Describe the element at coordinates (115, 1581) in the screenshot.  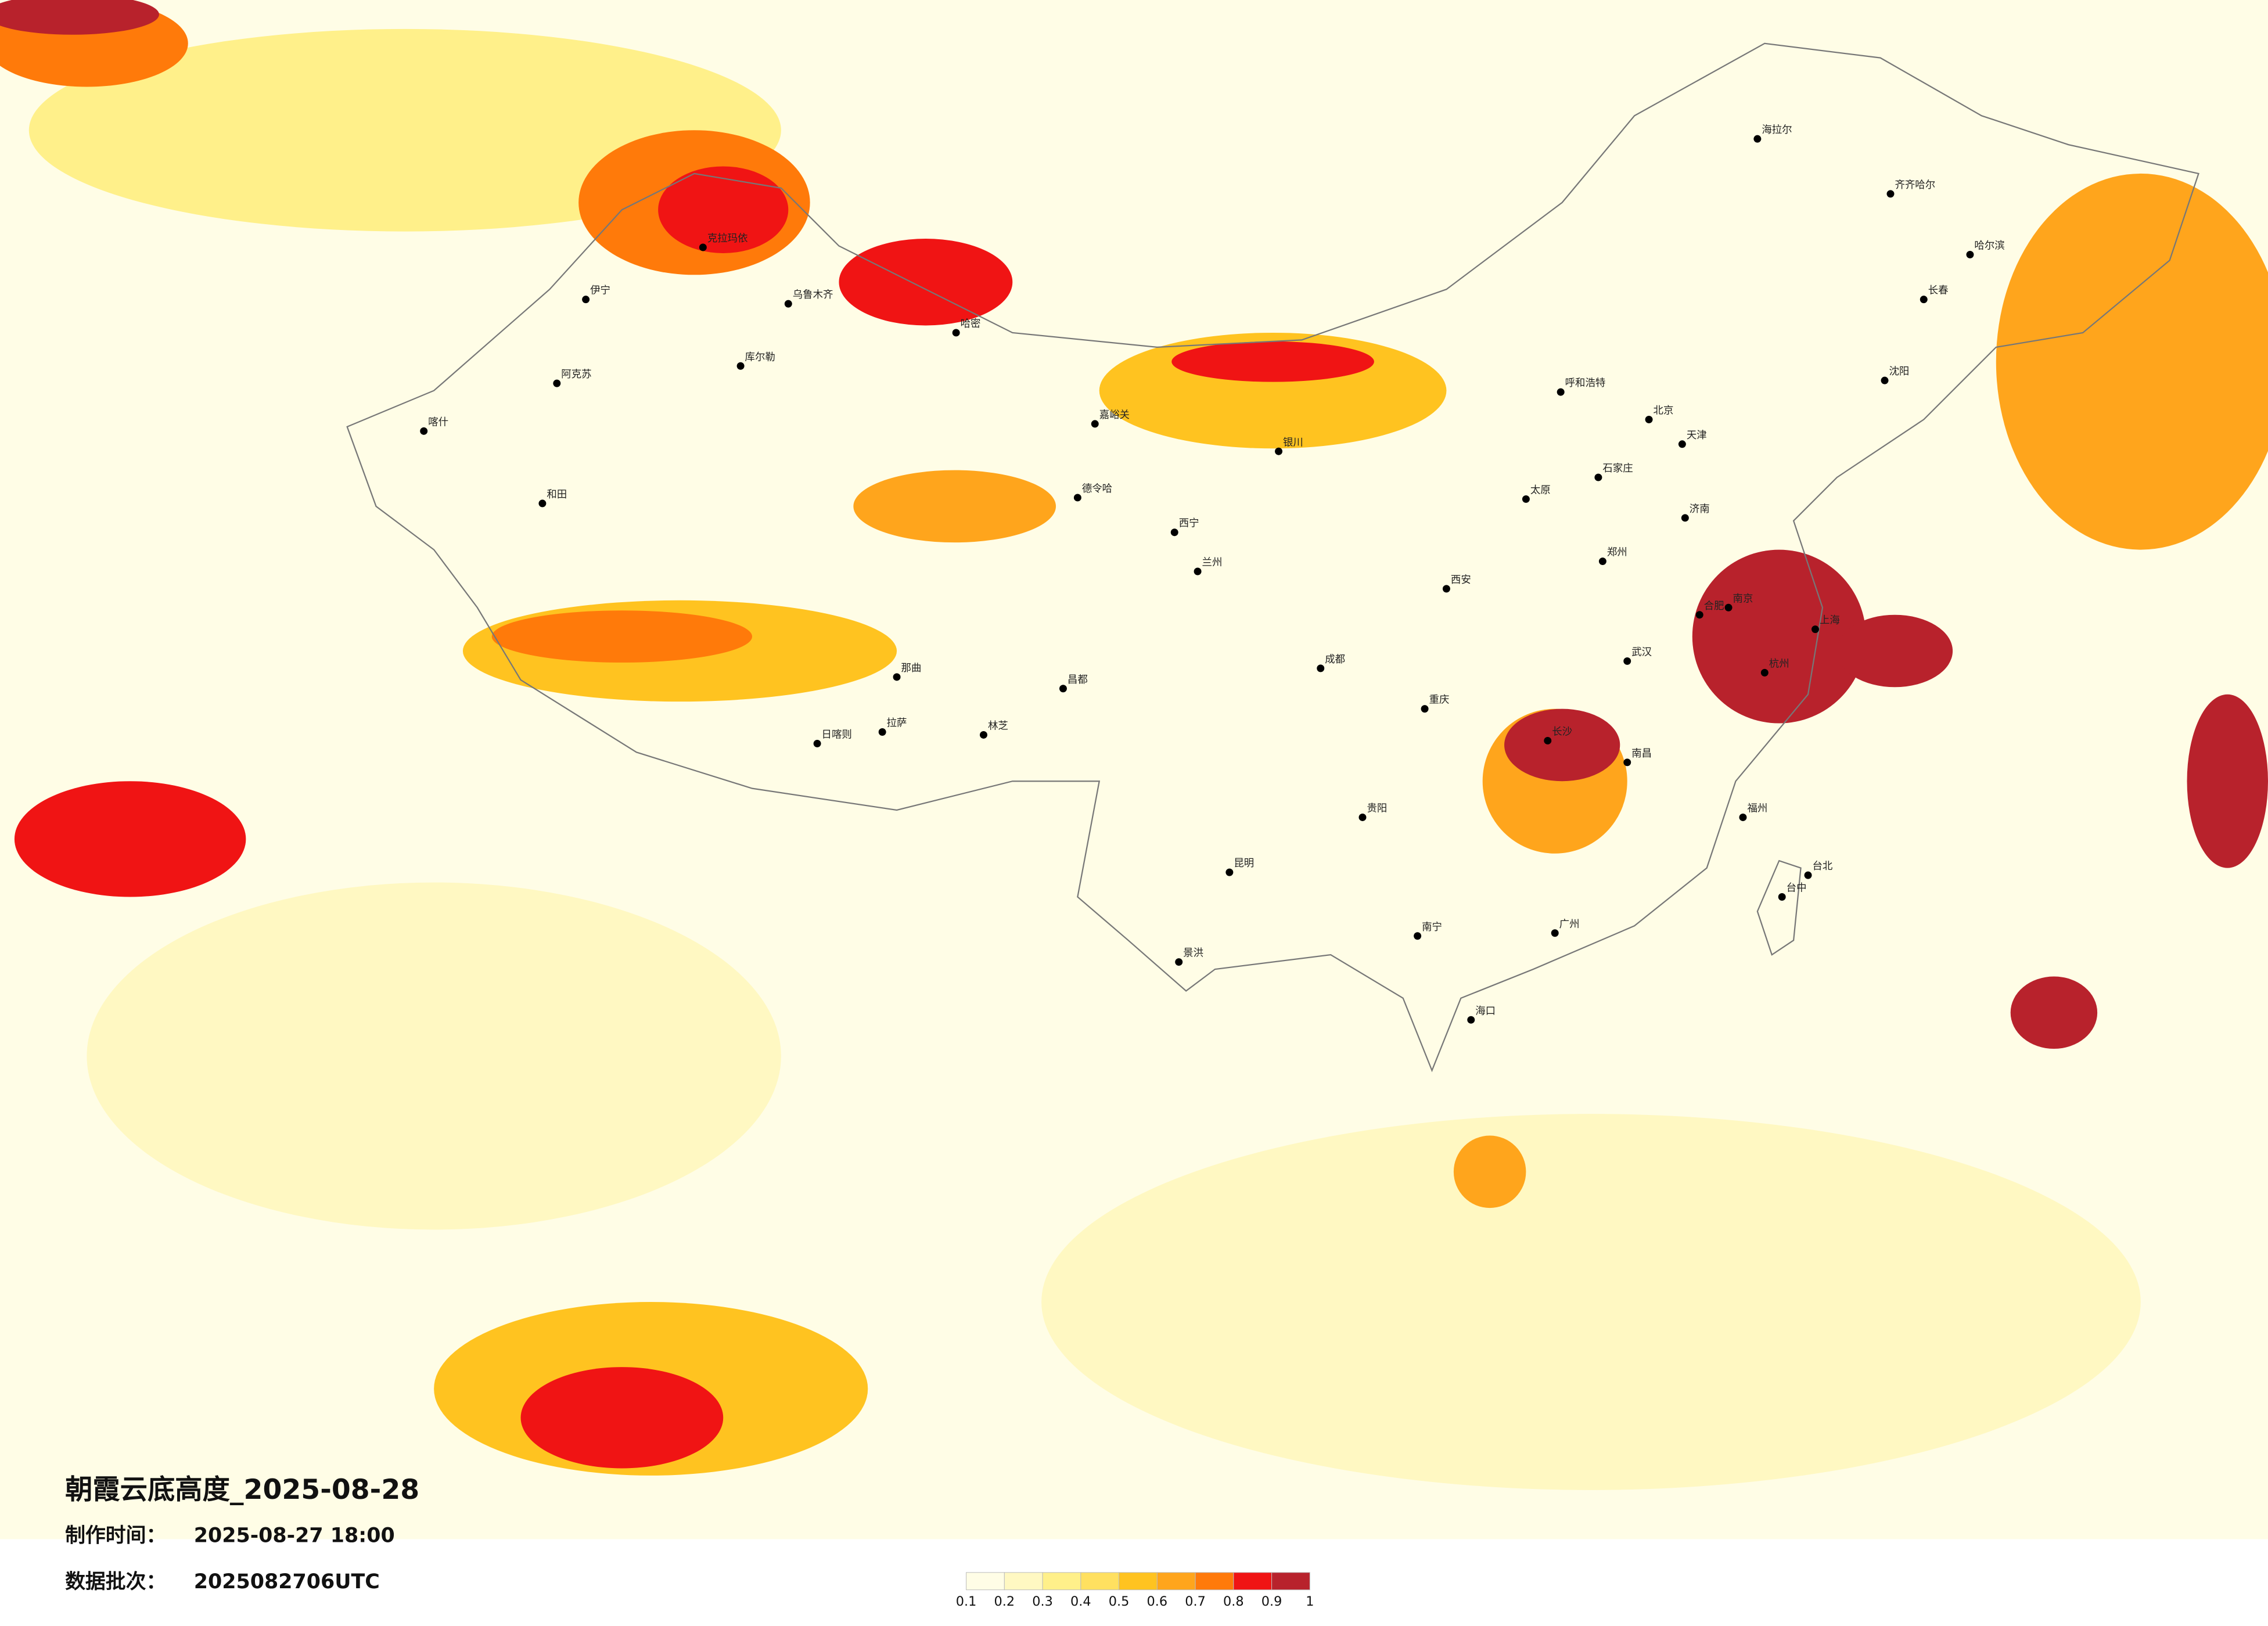
I see `batch-label: 数据批次：` at that location.